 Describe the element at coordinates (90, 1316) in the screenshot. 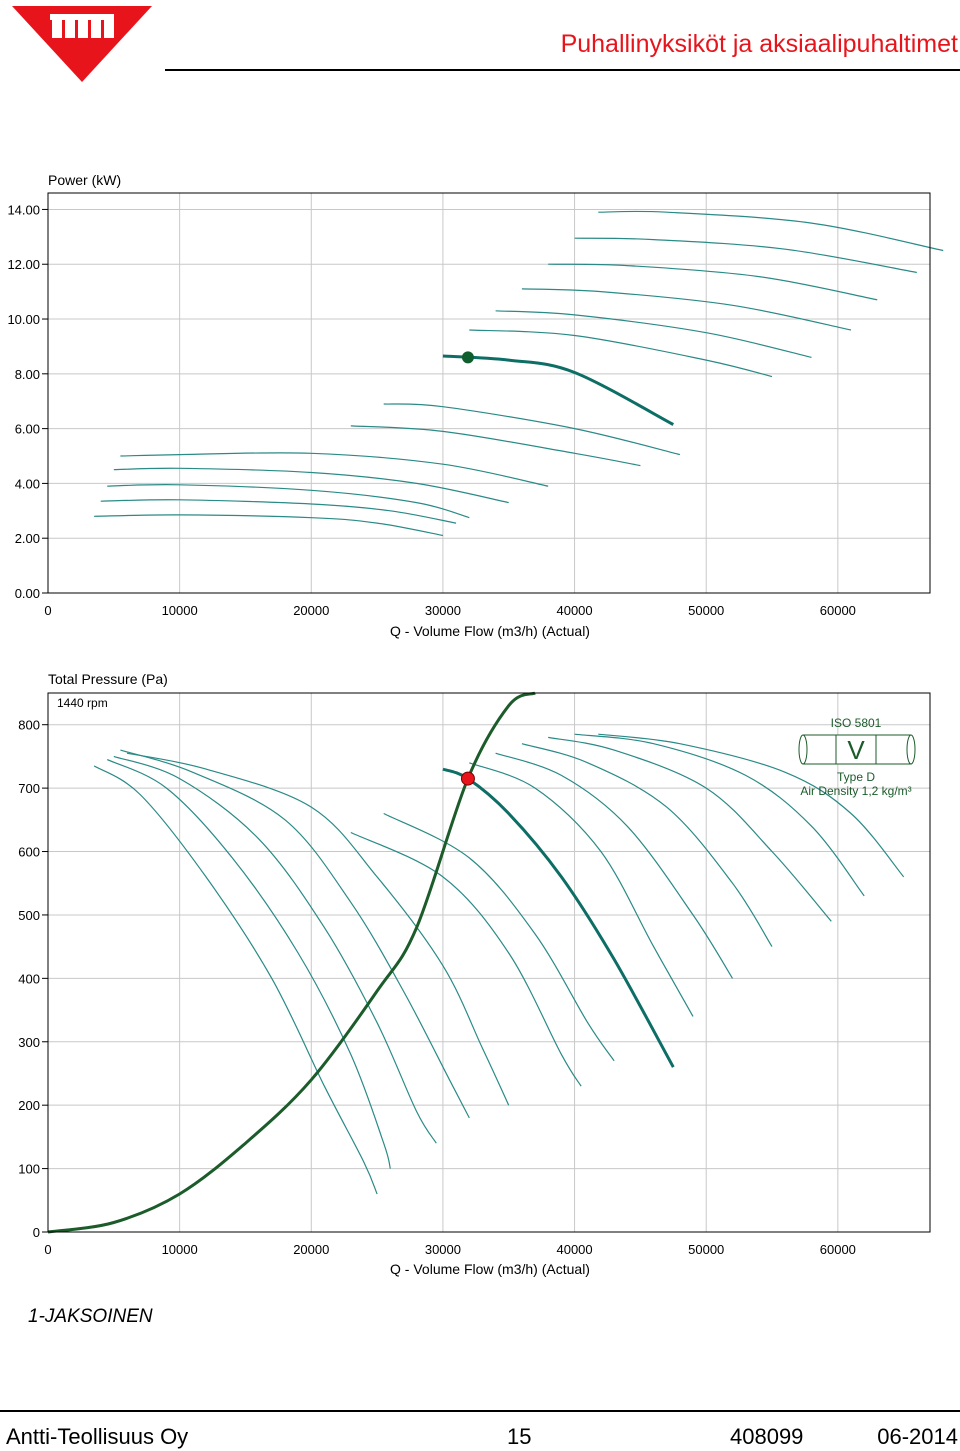

I see `section-label: 1-JAKSOINEN` at that location.